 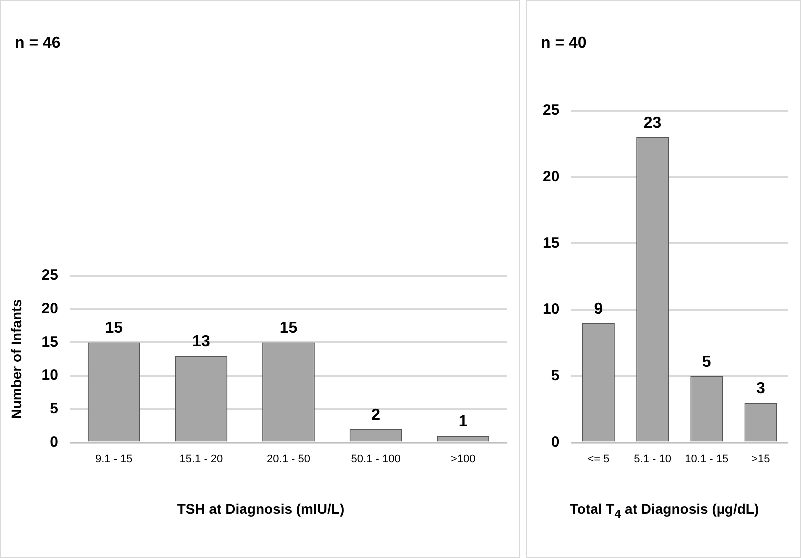 I want to click on x-tick-label: 20.1 - 50, so click(x=288, y=459).